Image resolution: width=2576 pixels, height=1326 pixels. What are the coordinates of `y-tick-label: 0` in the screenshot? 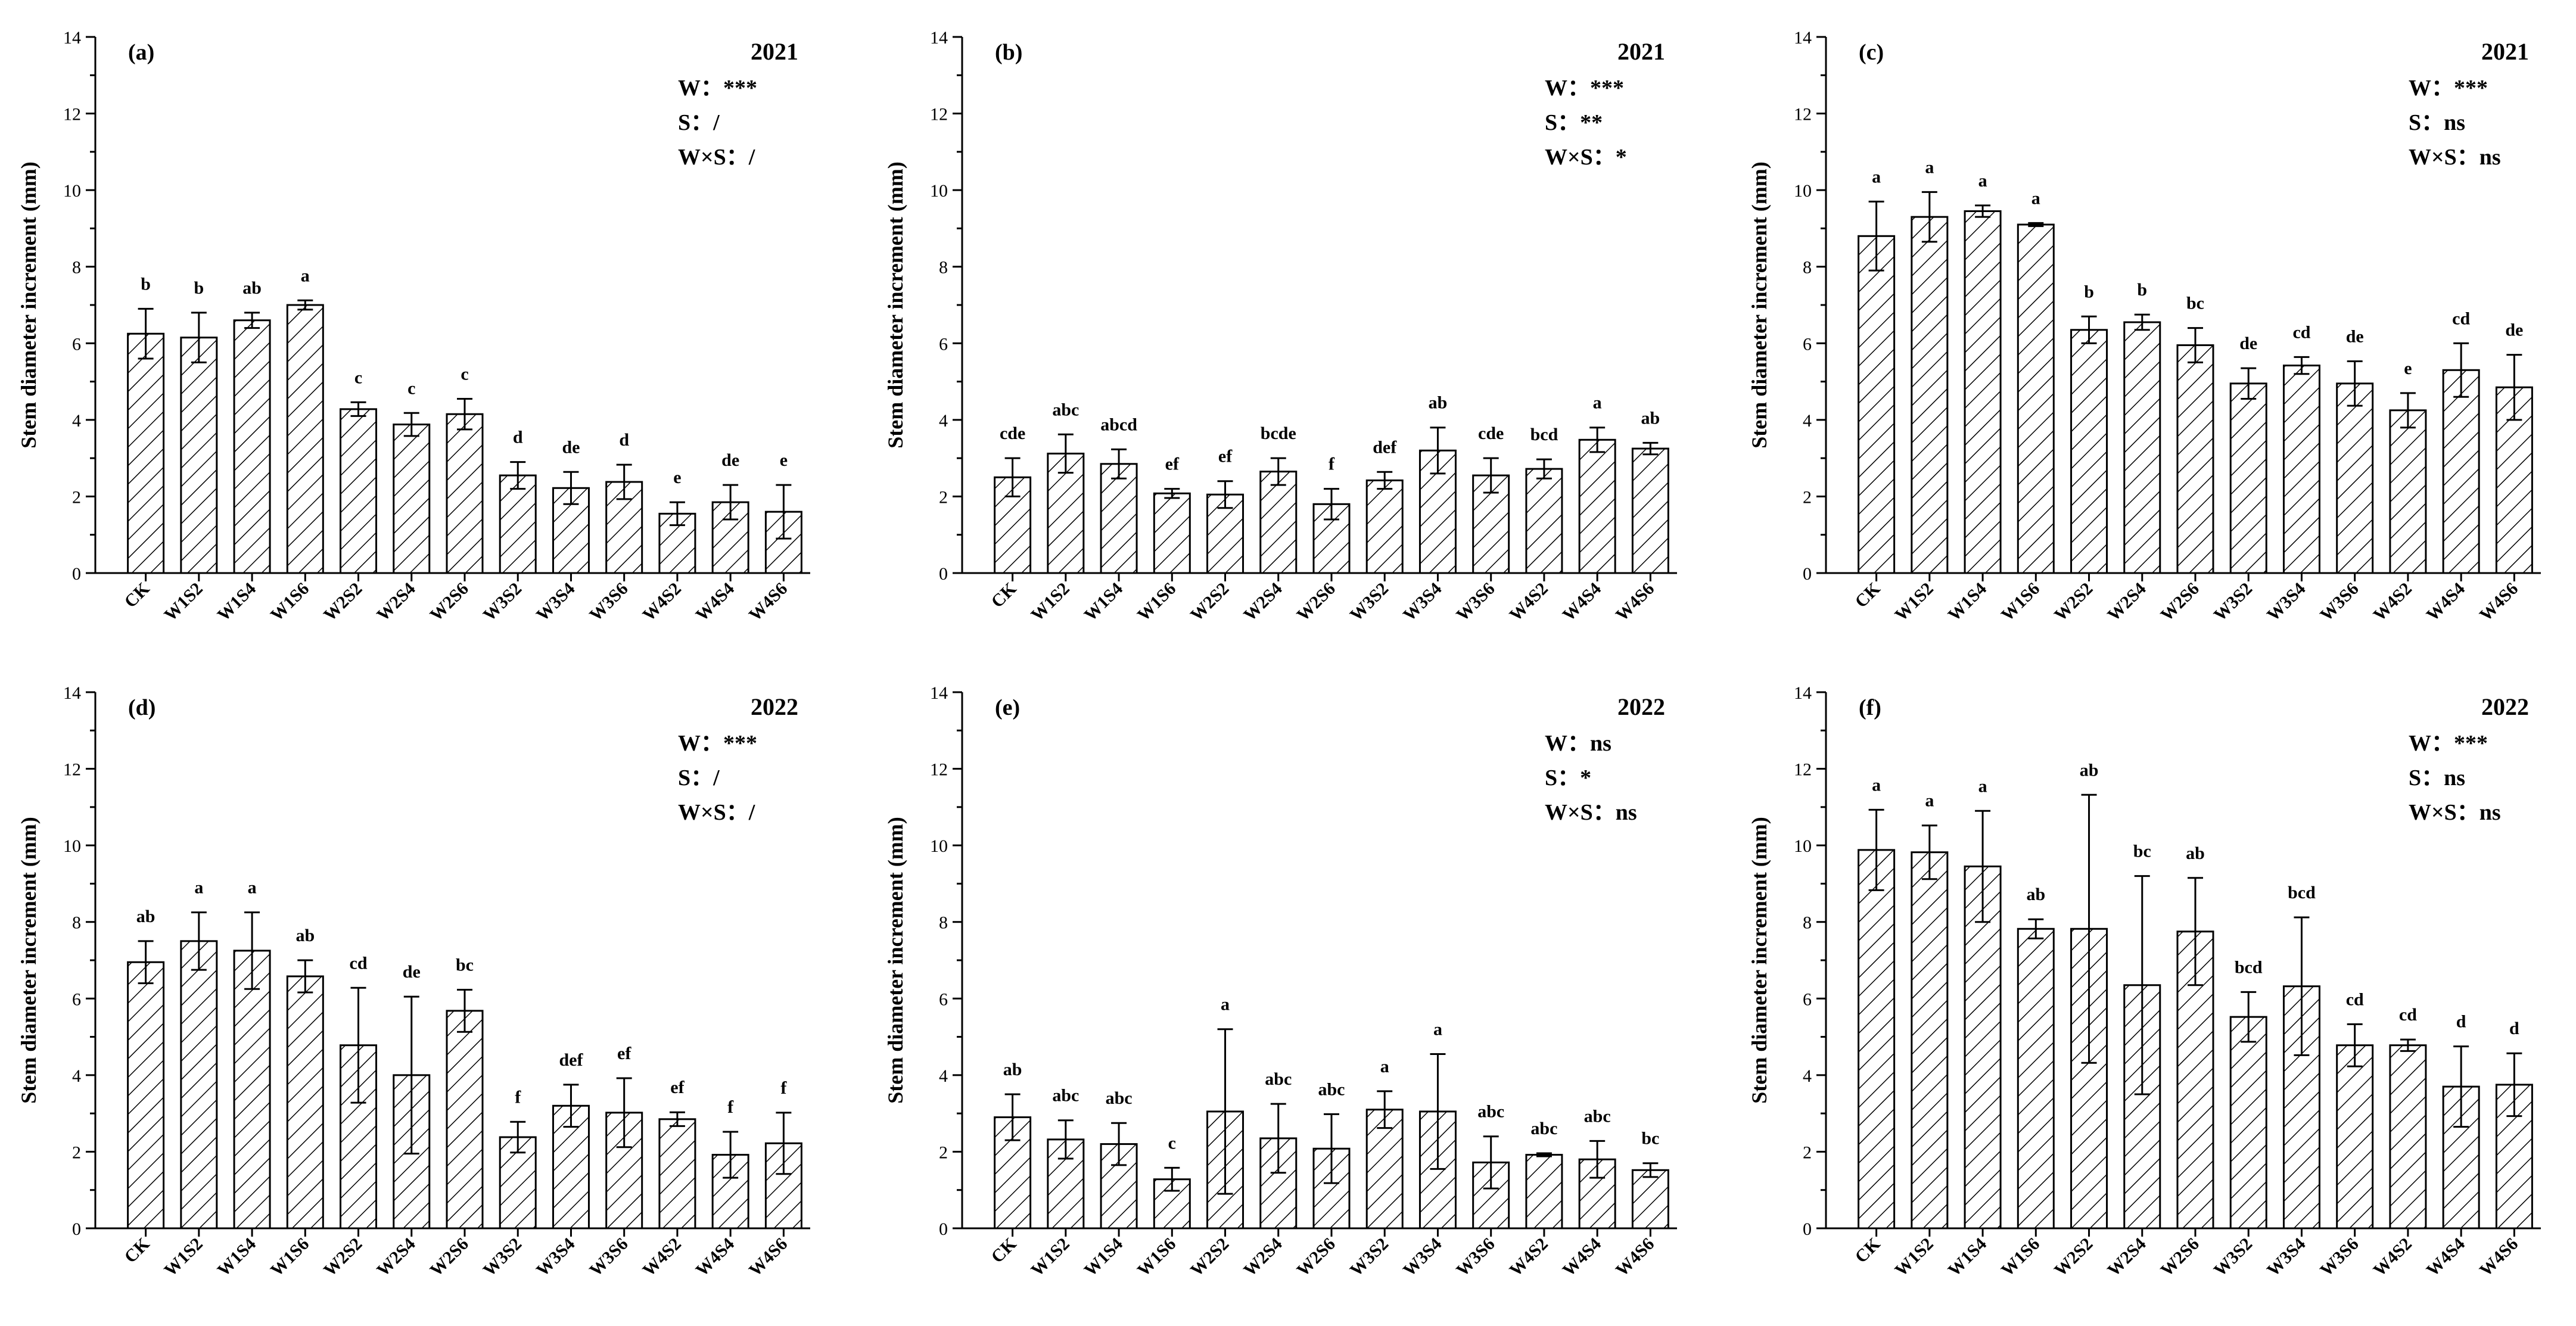 It's located at (1807, 574).